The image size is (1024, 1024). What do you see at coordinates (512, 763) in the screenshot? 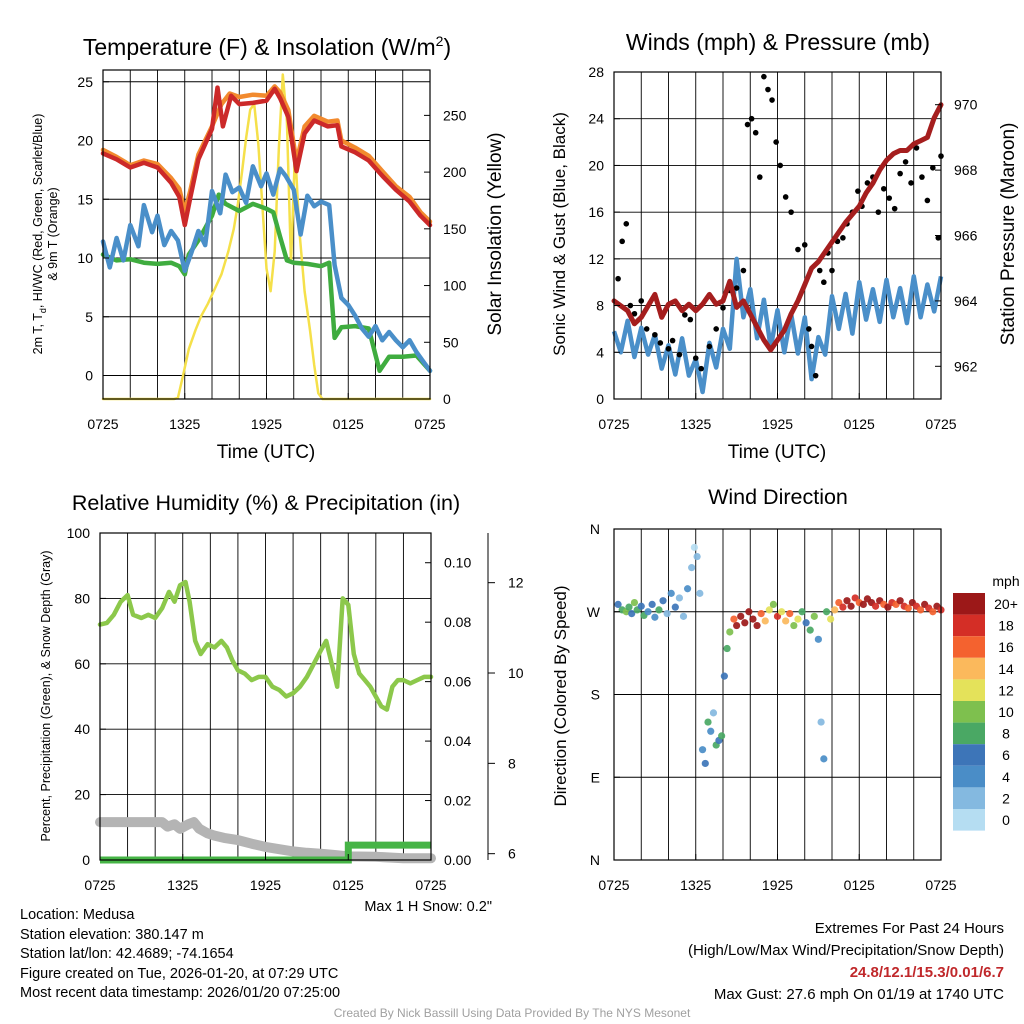
I see `snow-tick-label: 8` at bounding box center [512, 763].